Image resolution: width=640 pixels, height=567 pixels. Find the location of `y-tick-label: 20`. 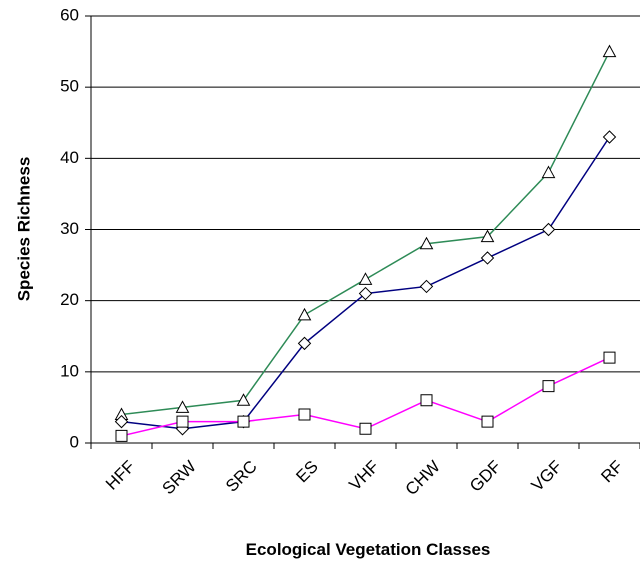

y-tick-label: 20 is located at coordinates (69, 299).